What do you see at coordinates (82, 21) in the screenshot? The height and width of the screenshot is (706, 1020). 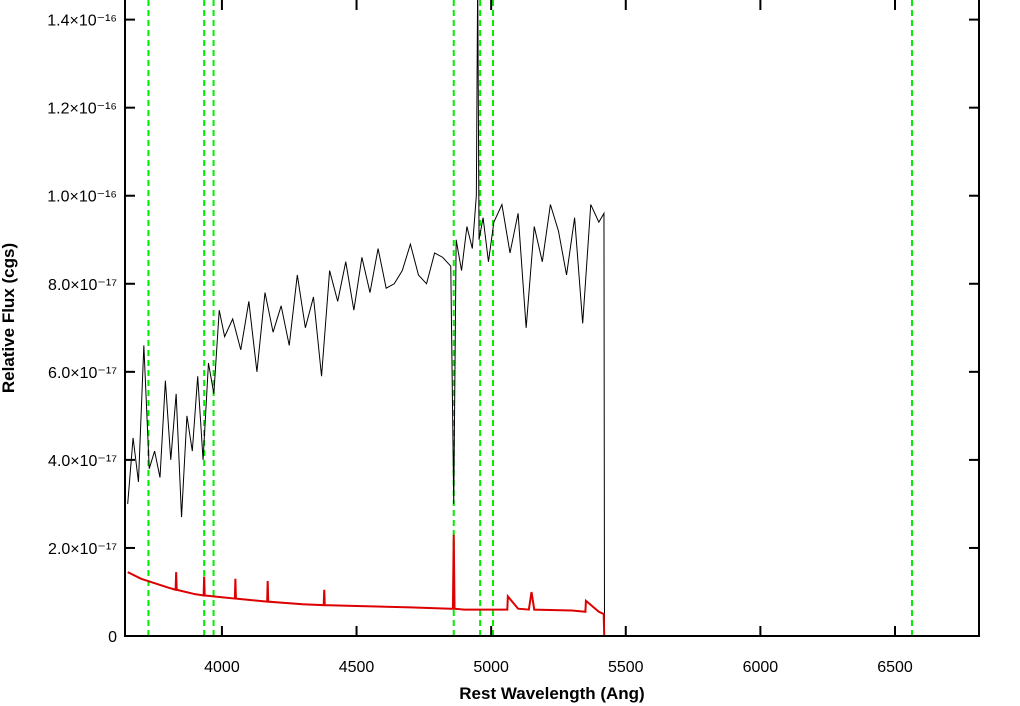 I see `y-tick-label: 1.4×10⁻¹⁶` at bounding box center [82, 21].